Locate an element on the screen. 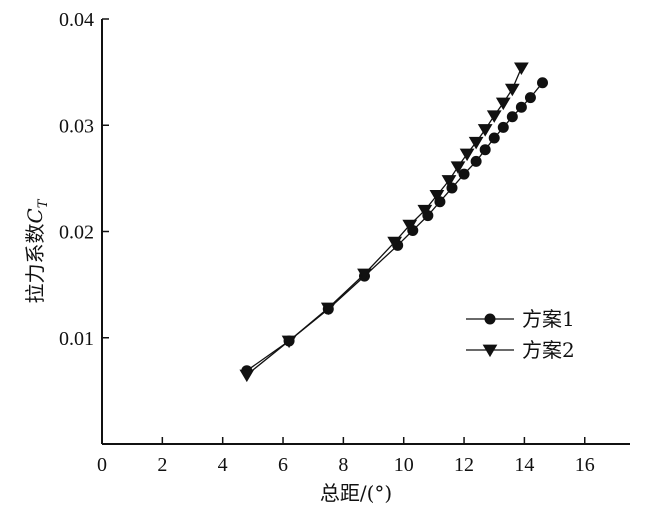 The image size is (650, 512). legend-entry: 方案2 is located at coordinates (520, 350).